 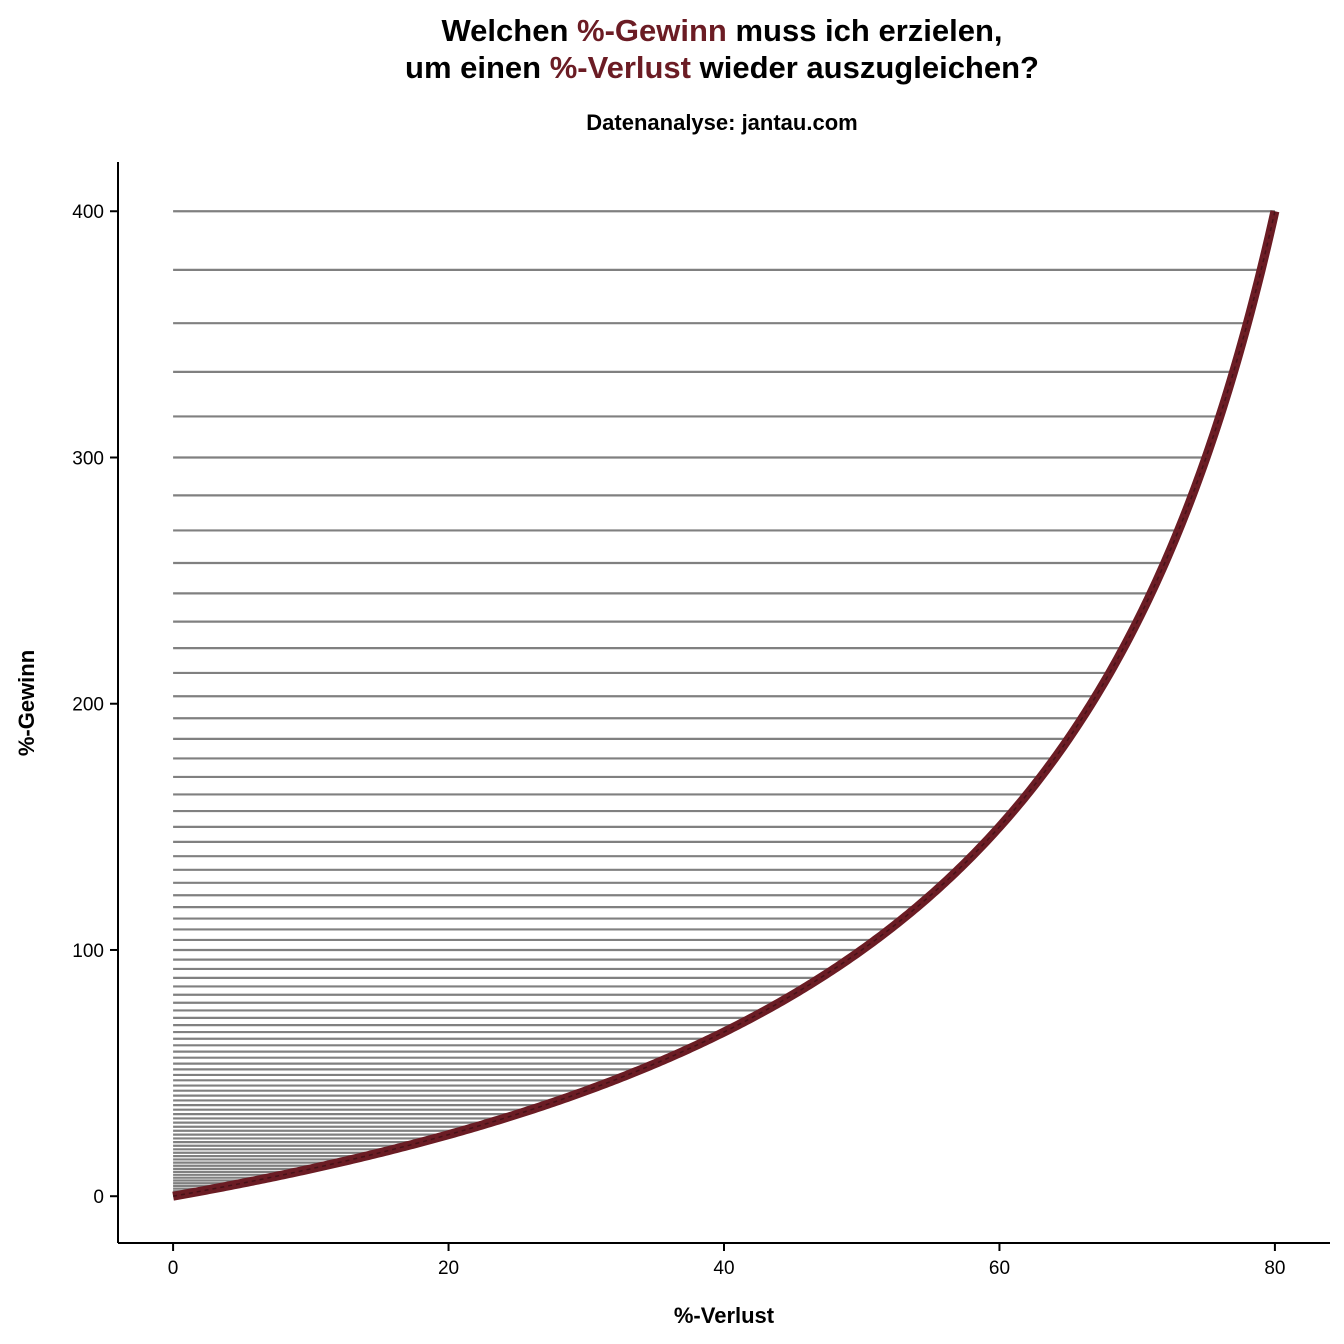 I want to click on y-ticks: 0 100 200 300 400, so click(x=95, y=705).